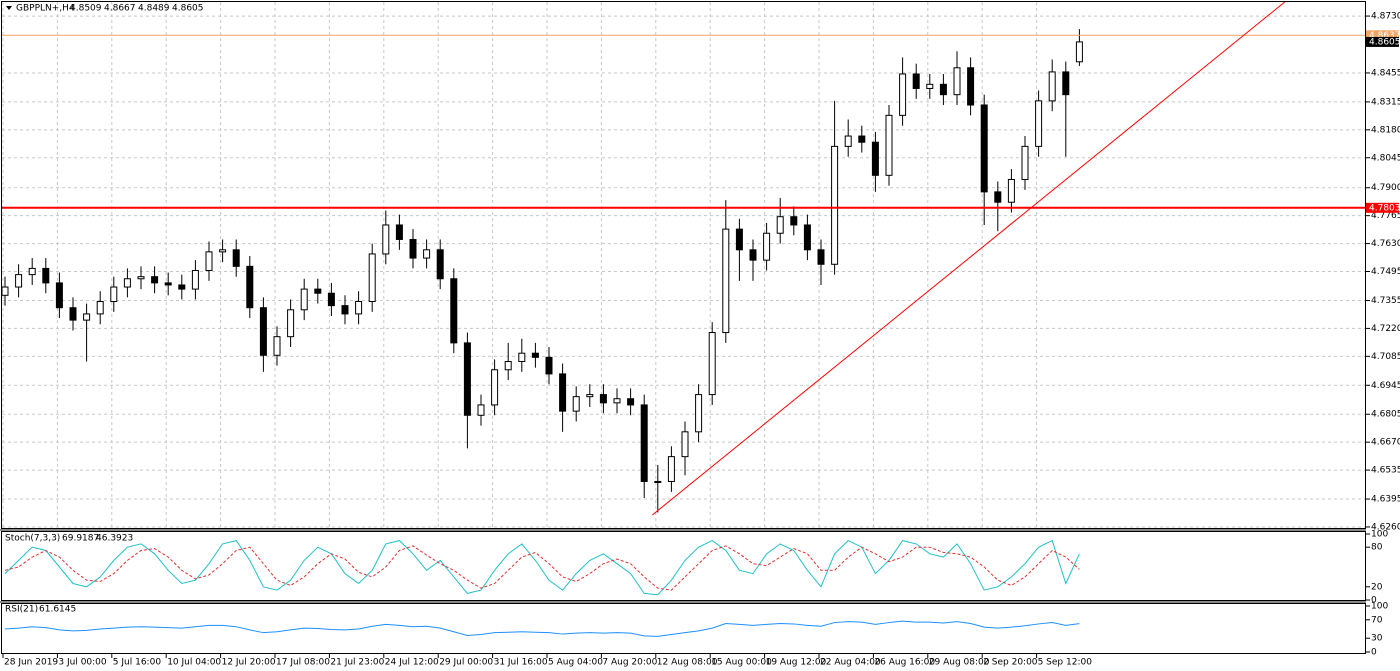 Image resolution: width=1400 pixels, height=671 pixels. I want to click on x-tick-label: 5 Sep 12:00, so click(1065, 663).